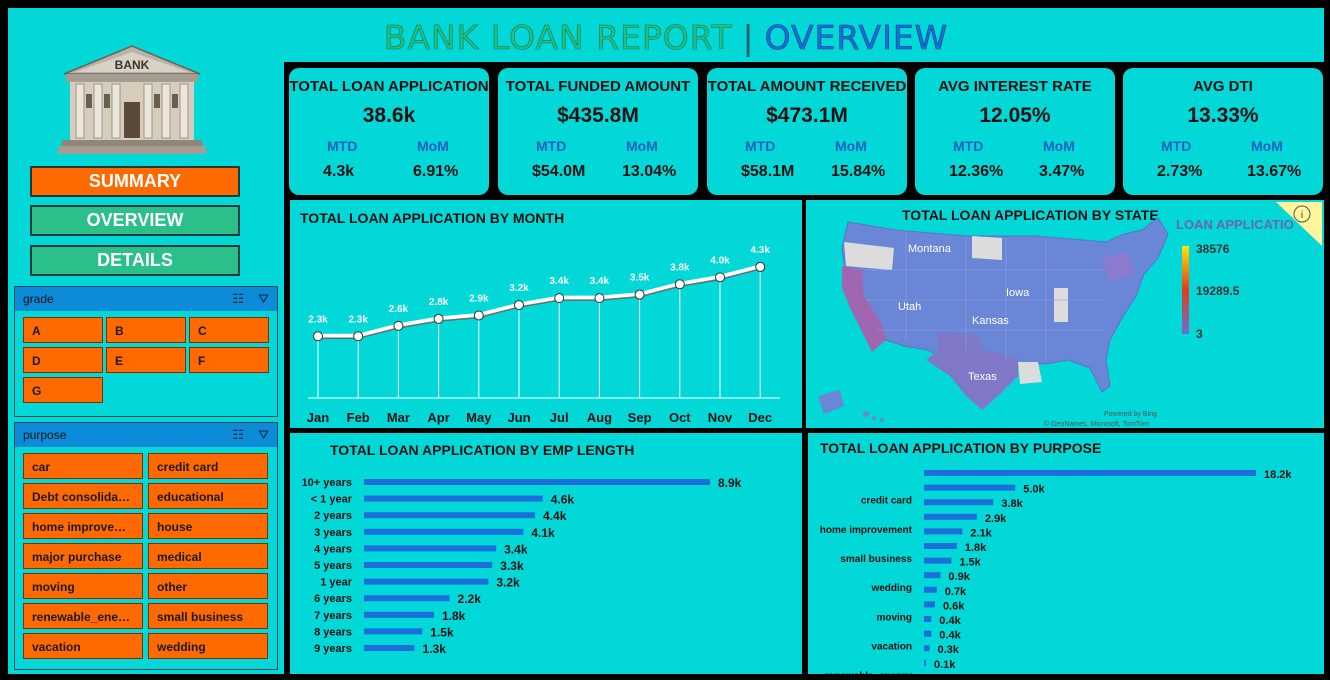 This screenshot has height=680, width=1330. Describe the element at coordinates (208, 496) in the screenshot. I see `purpose-chip: educational` at that location.